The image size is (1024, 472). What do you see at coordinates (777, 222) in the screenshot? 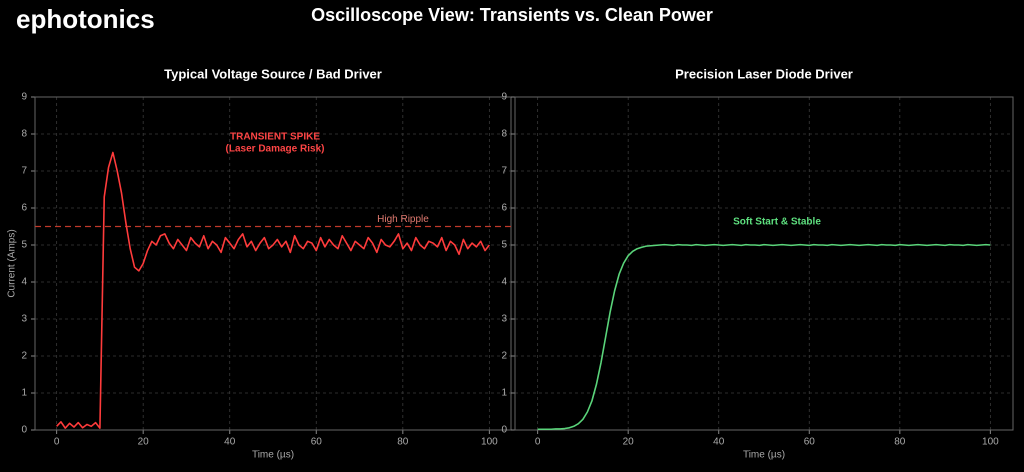
I see `annotation: Soft Start & Stable` at bounding box center [777, 222].